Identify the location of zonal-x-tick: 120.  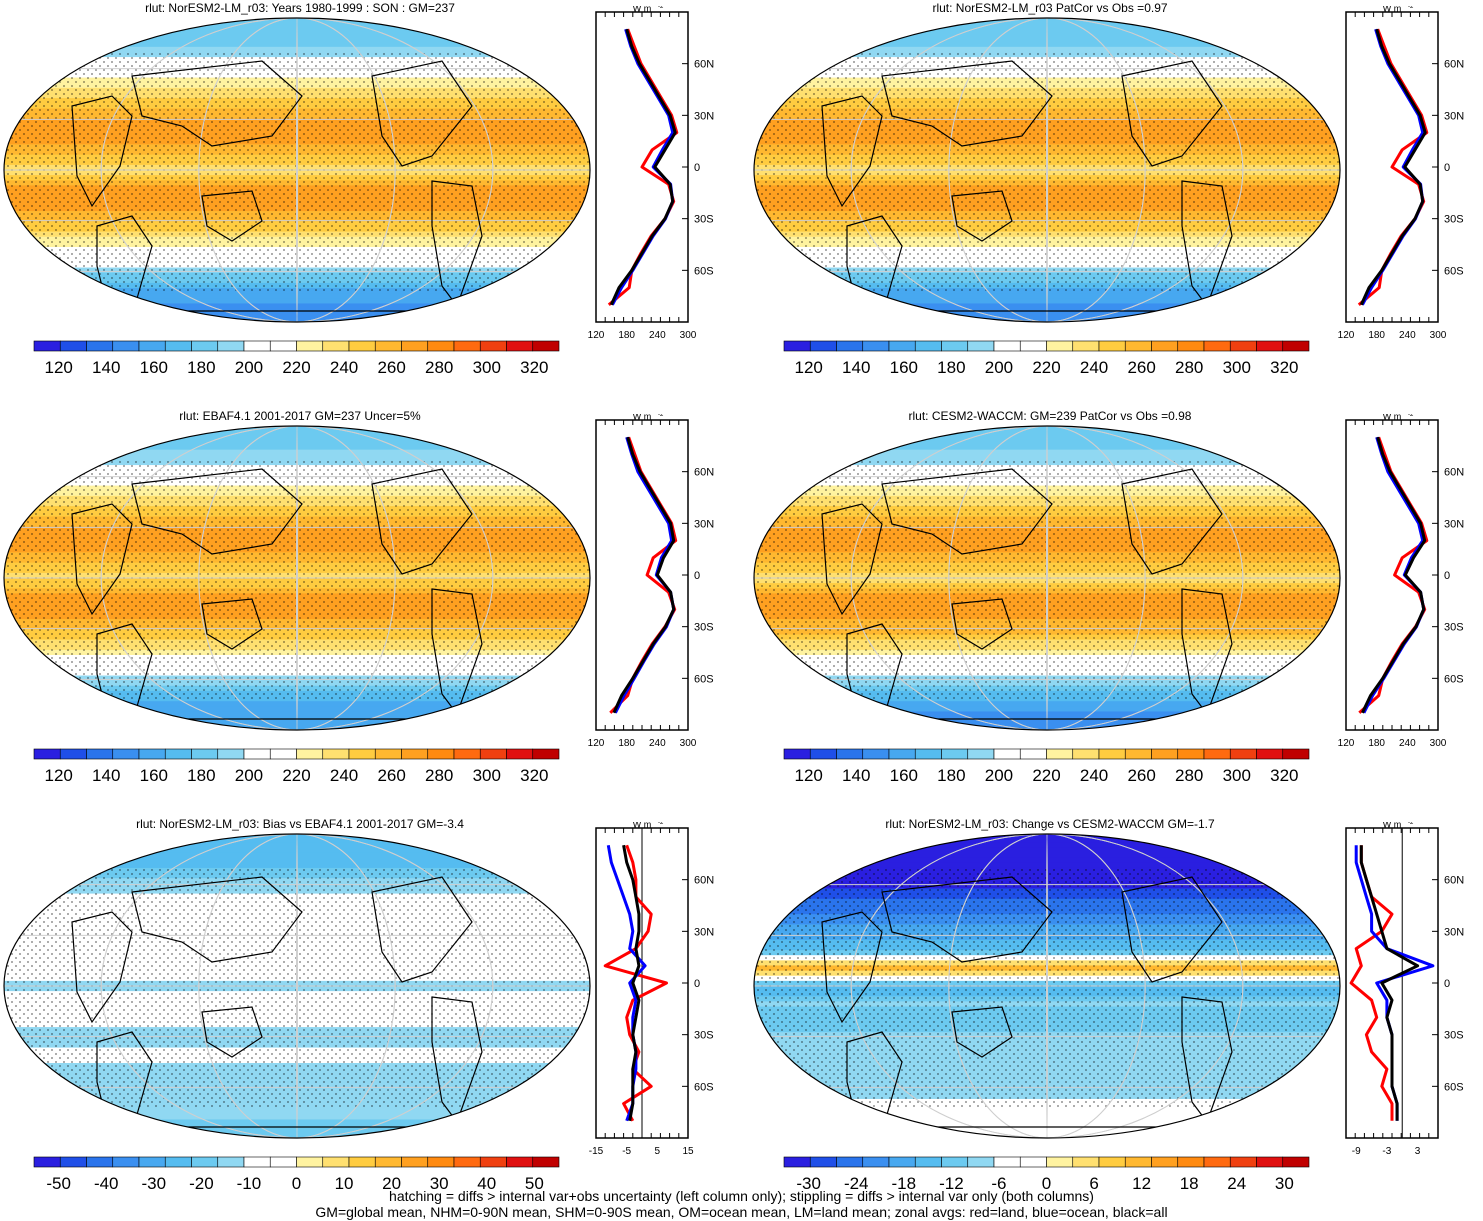
(1346, 743).